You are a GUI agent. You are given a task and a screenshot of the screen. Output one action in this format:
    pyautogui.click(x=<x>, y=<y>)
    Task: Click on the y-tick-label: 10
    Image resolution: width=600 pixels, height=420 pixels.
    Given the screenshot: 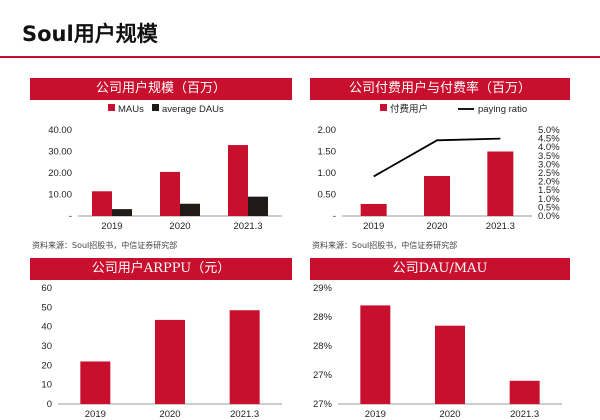 What is the action you would take?
    pyautogui.click(x=46, y=385)
    